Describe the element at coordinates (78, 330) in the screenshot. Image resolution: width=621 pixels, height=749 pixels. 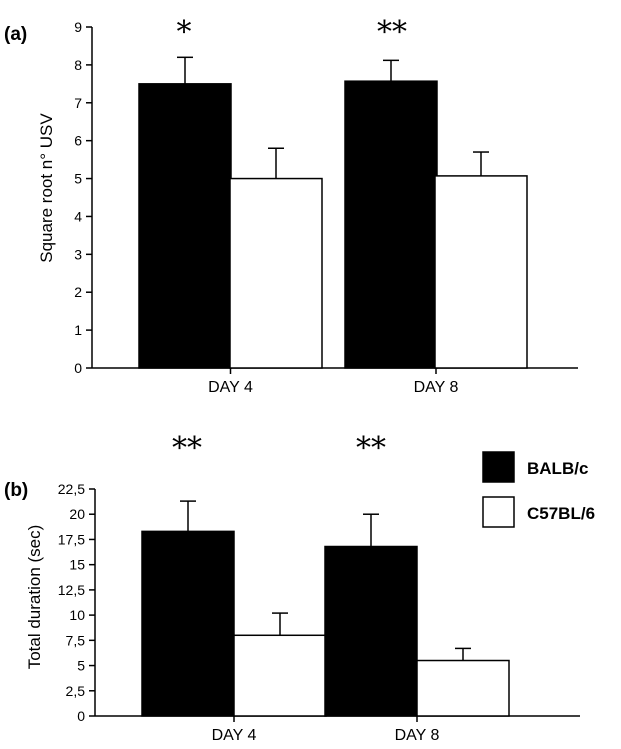
I see `y-tick-label: 1` at that location.